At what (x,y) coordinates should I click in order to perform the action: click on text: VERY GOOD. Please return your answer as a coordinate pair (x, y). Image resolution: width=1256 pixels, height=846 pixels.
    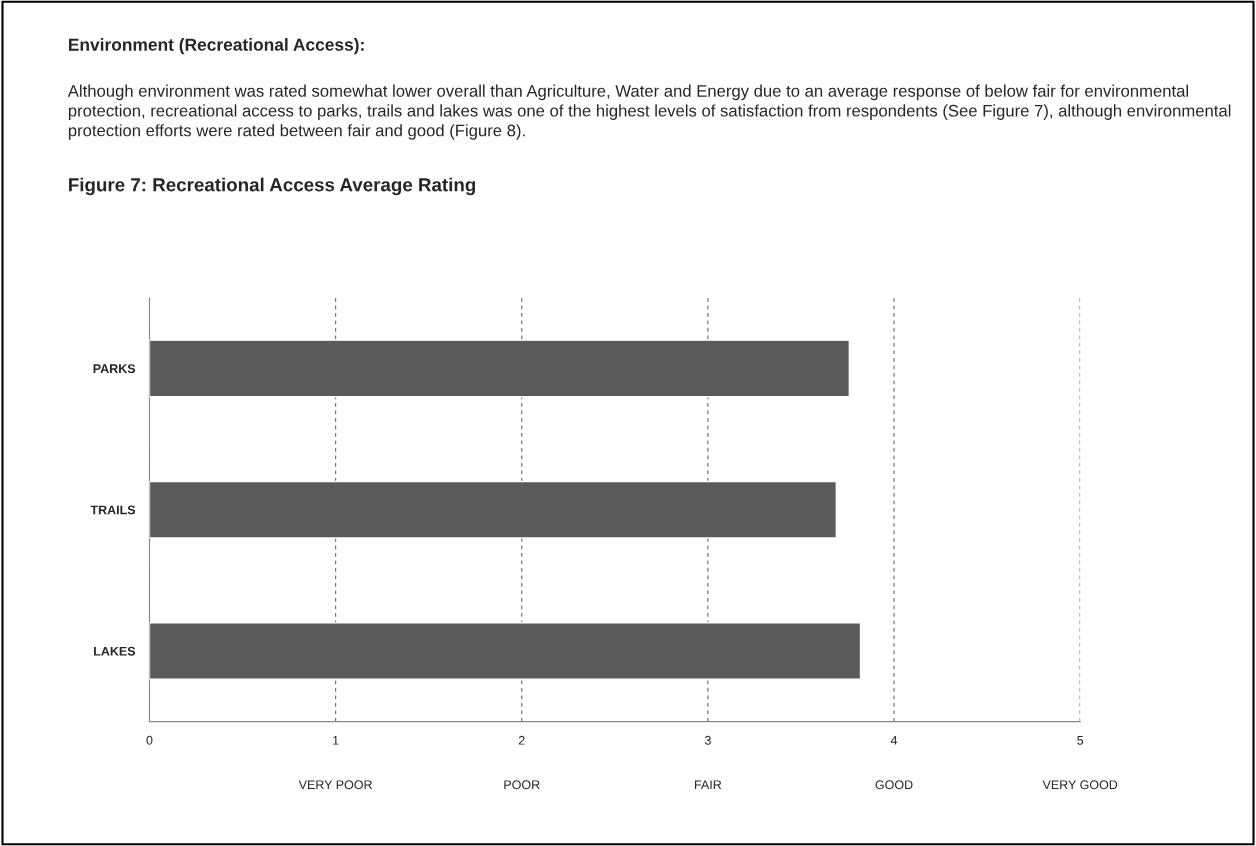
    Looking at the image, I should click on (1080, 785).